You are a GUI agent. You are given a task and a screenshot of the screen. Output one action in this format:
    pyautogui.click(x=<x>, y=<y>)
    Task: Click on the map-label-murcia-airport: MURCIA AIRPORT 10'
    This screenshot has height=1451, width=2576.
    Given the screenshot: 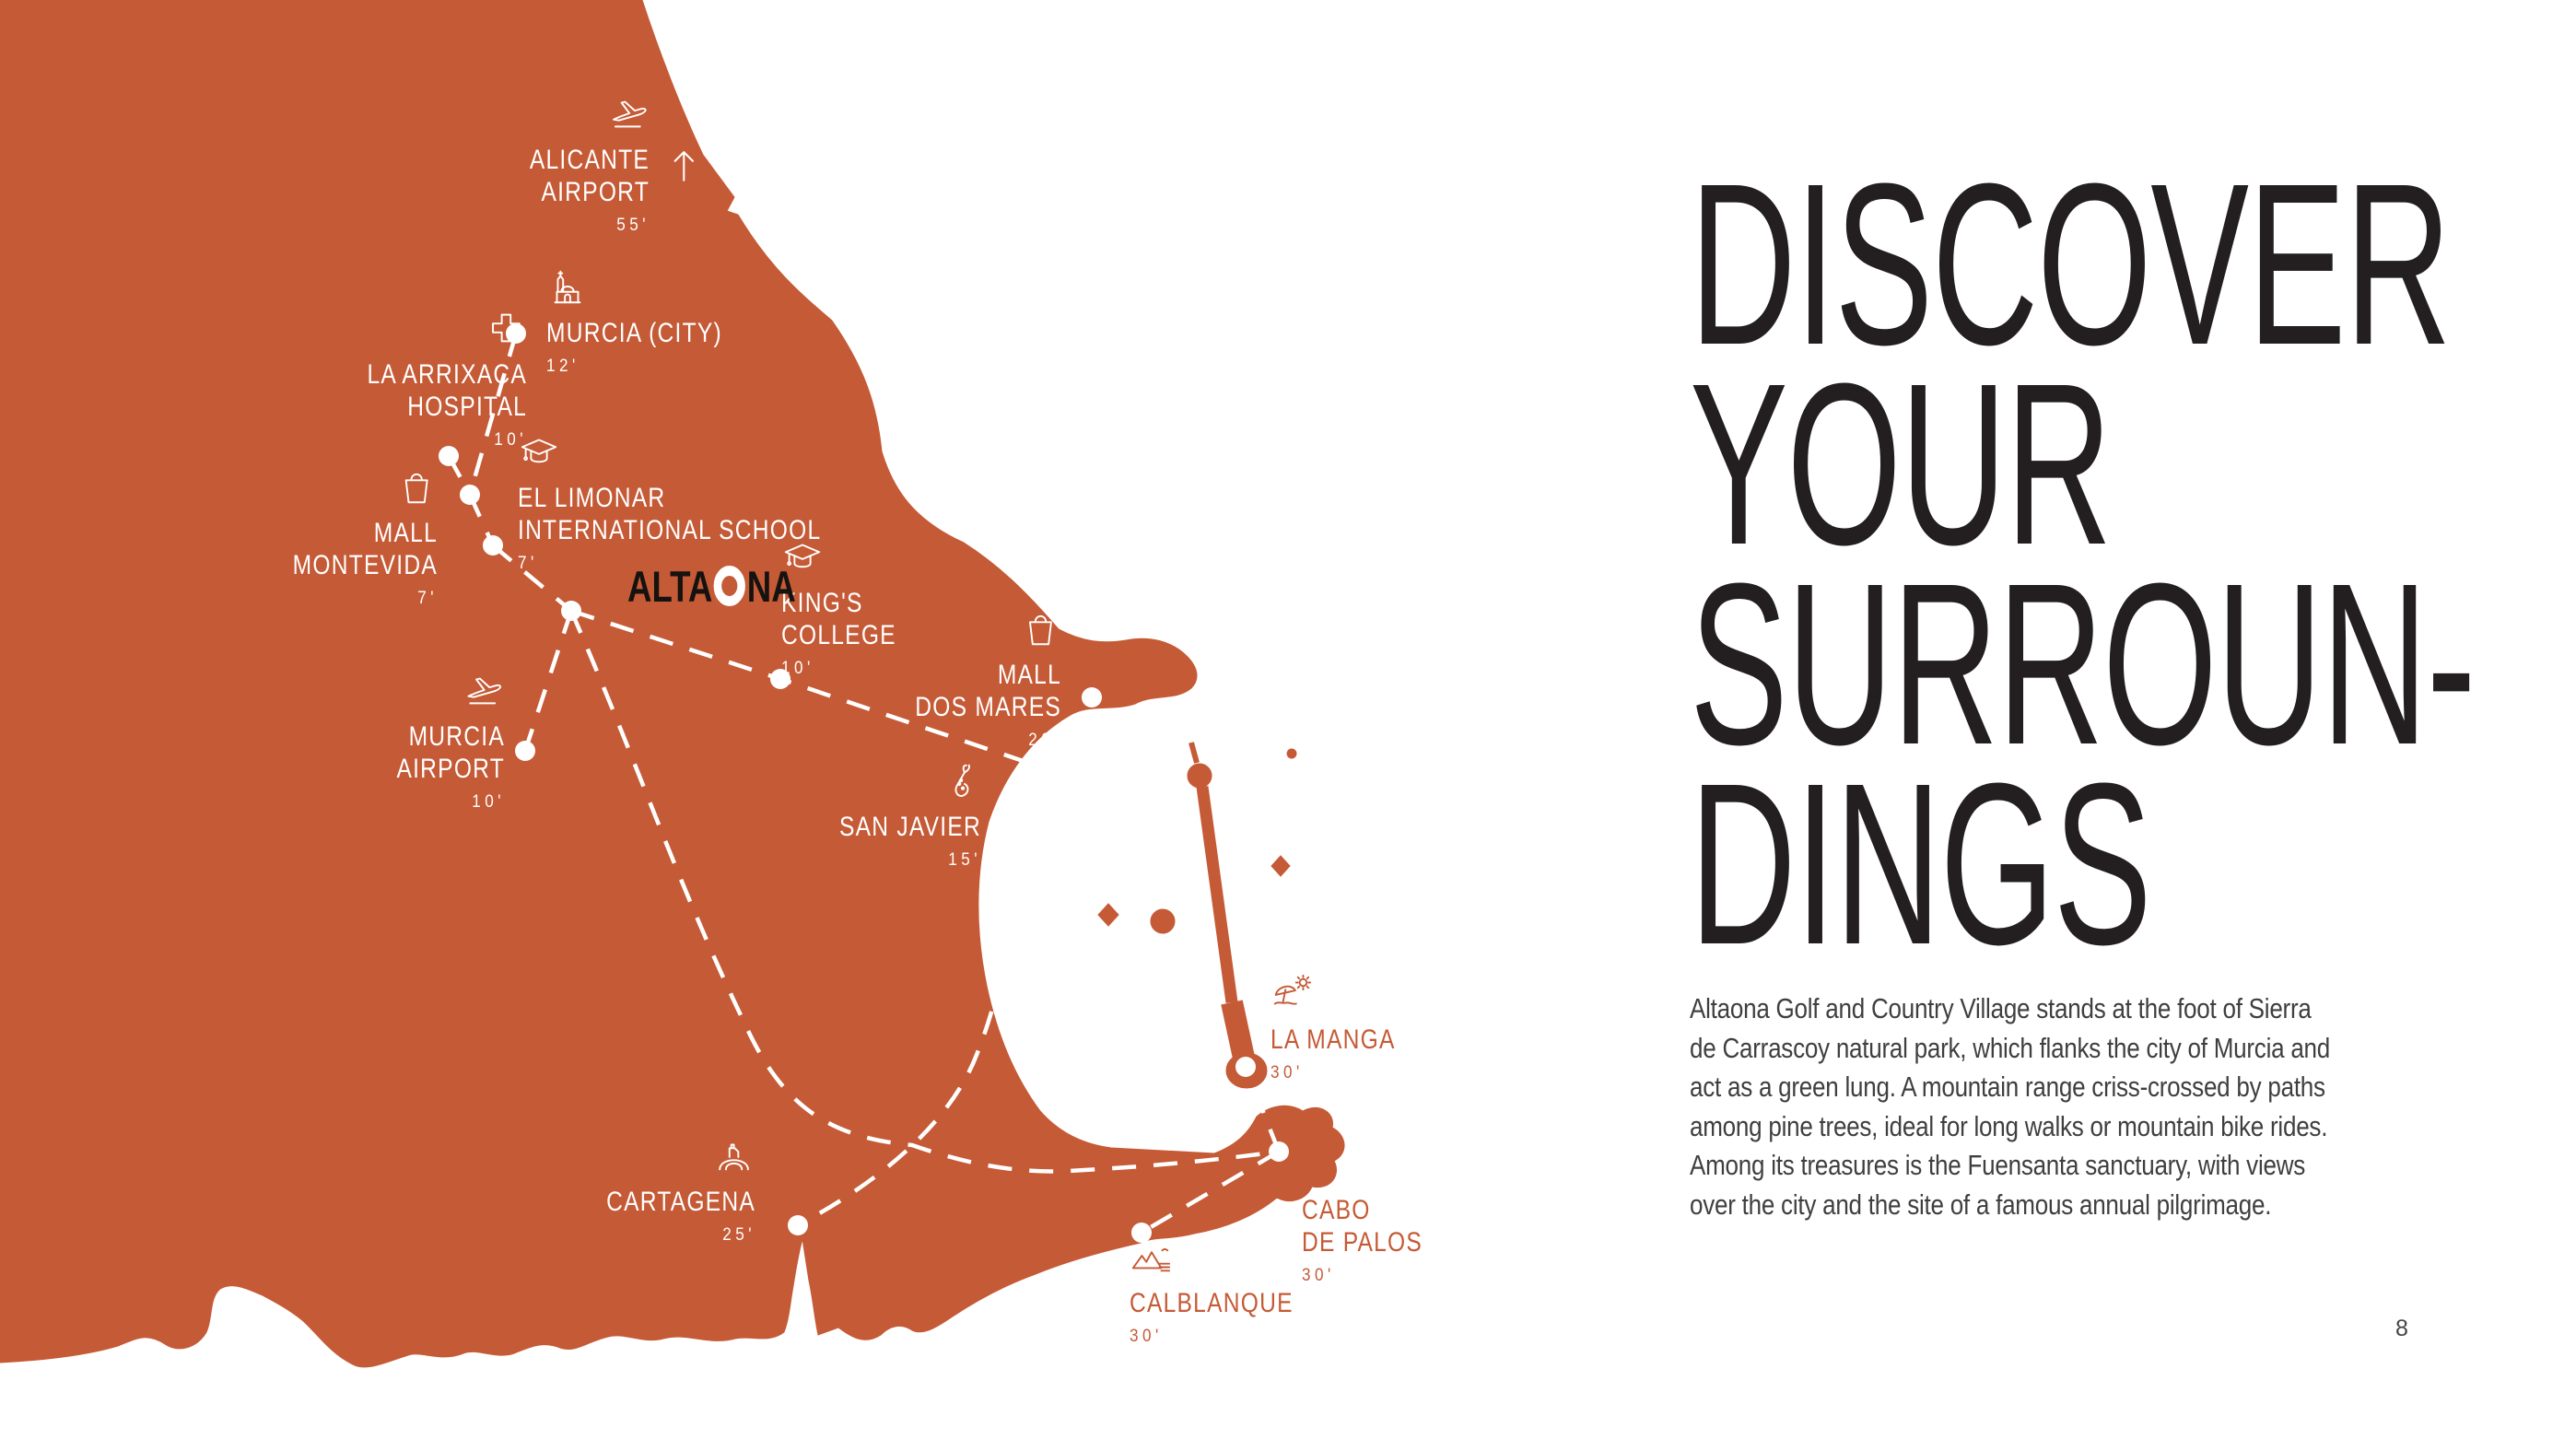 What is the action you would take?
    pyautogui.click(x=439, y=741)
    